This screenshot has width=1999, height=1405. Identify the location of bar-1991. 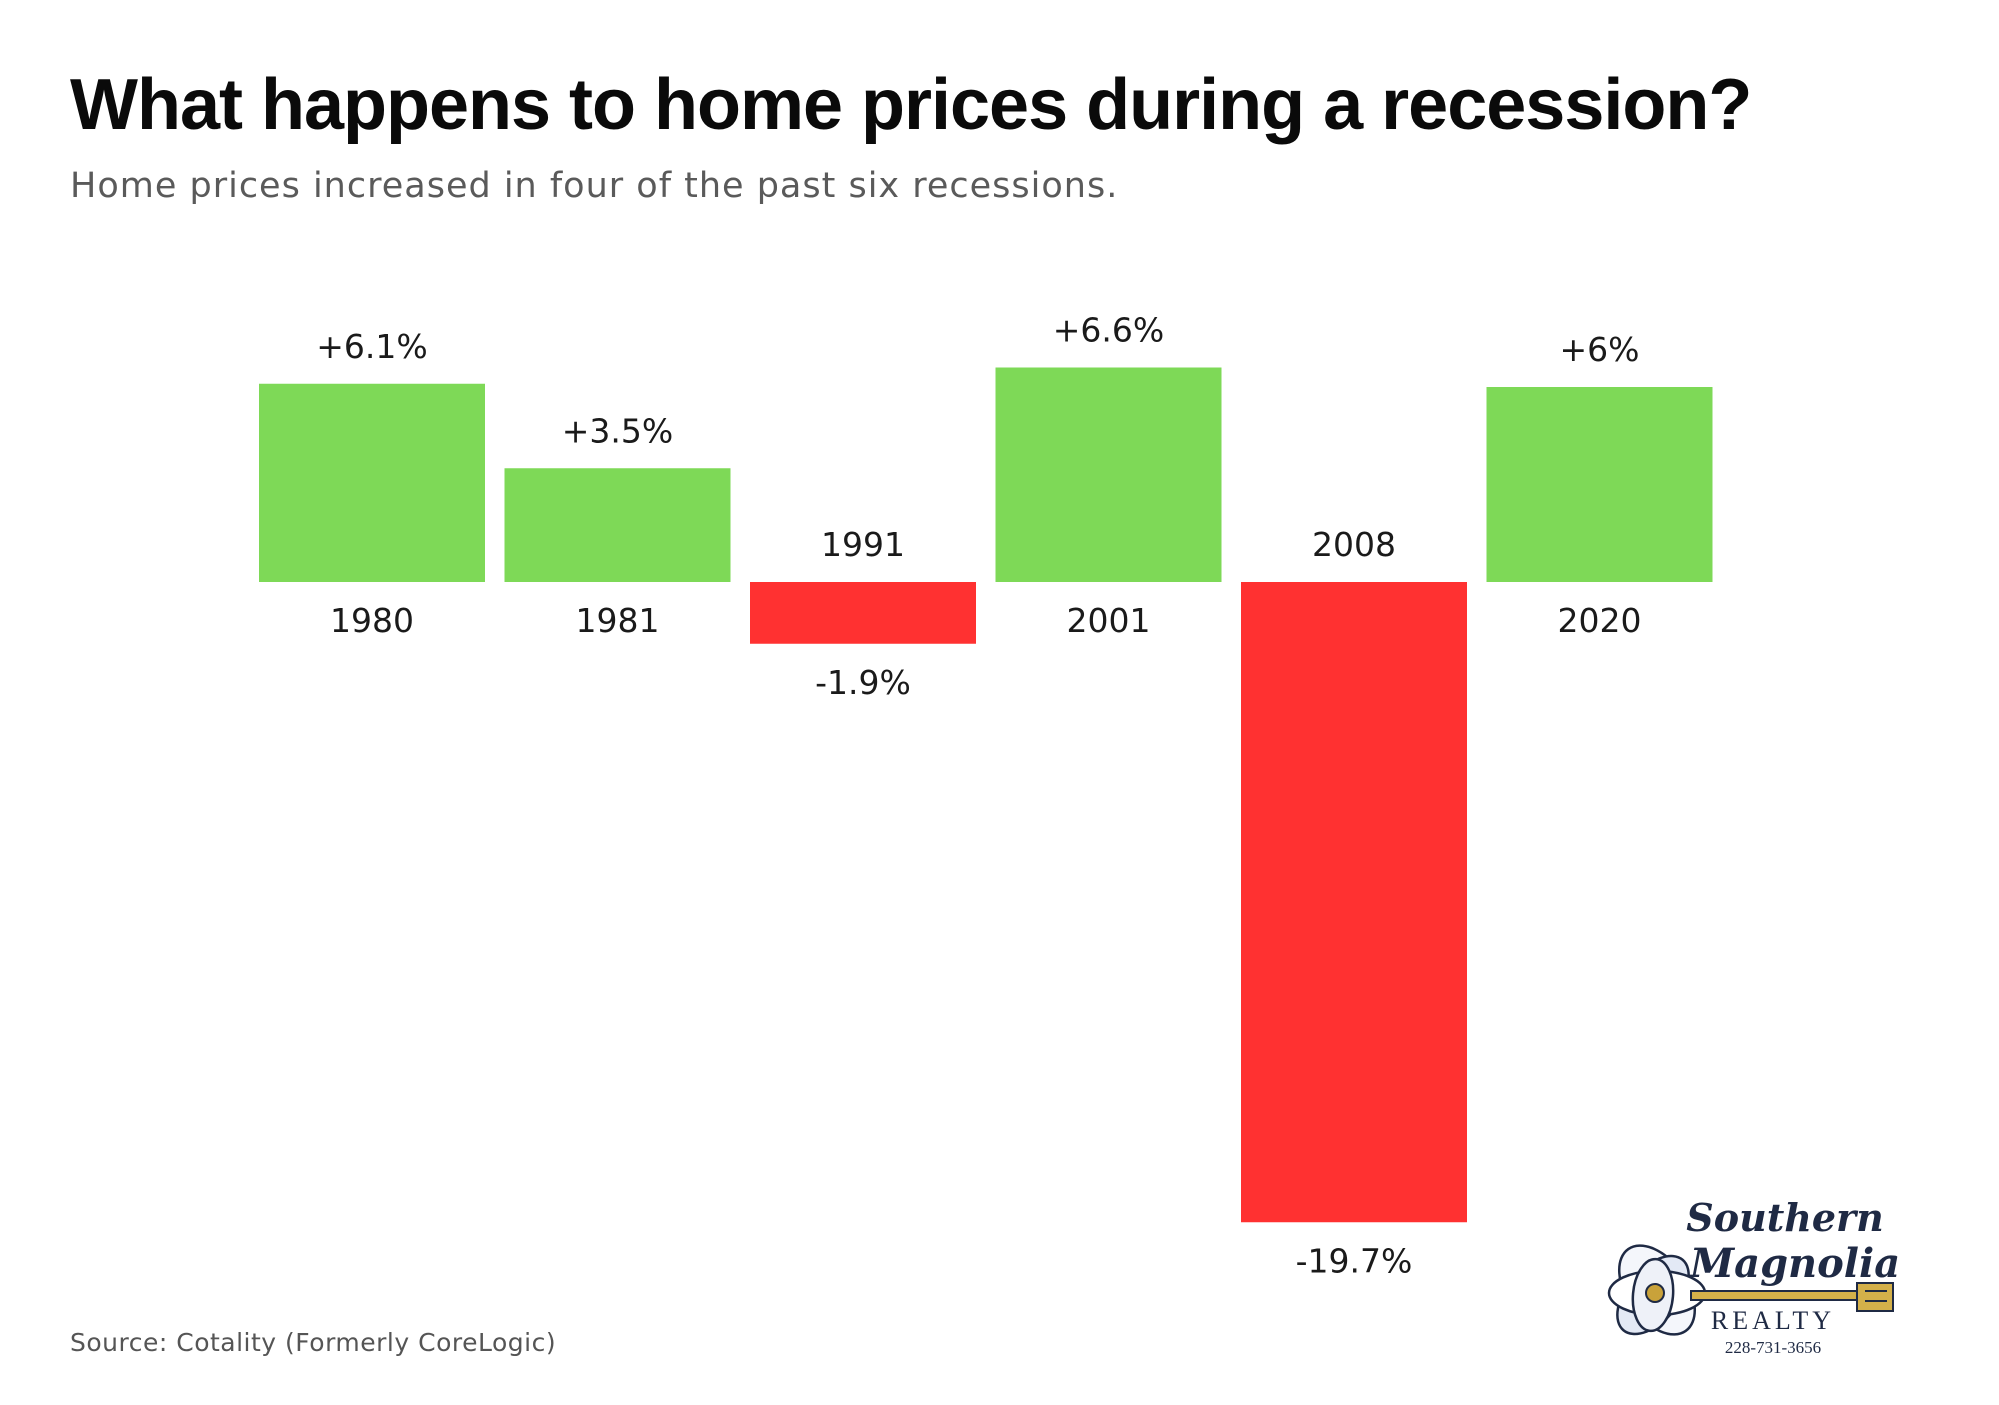
(863, 613).